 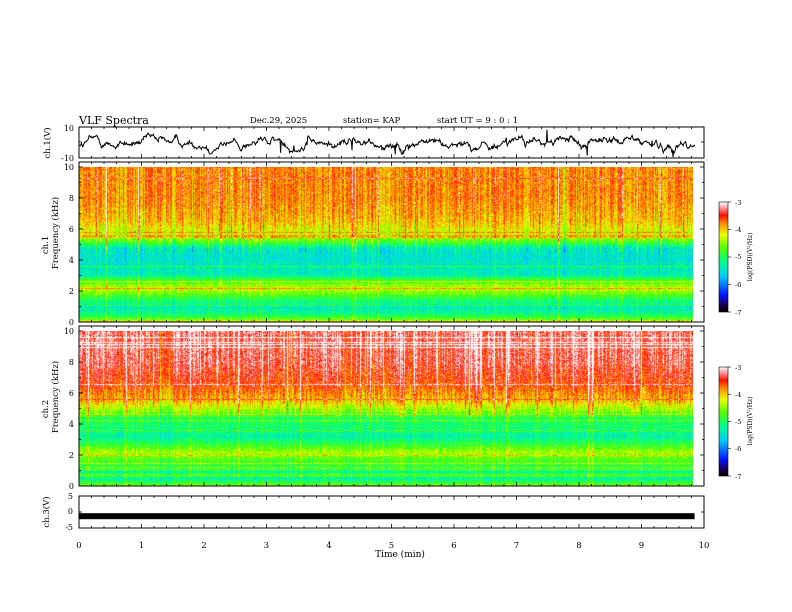 What do you see at coordinates (69, 167) in the screenshot?
I see `ch1-ytick-10: 10` at bounding box center [69, 167].